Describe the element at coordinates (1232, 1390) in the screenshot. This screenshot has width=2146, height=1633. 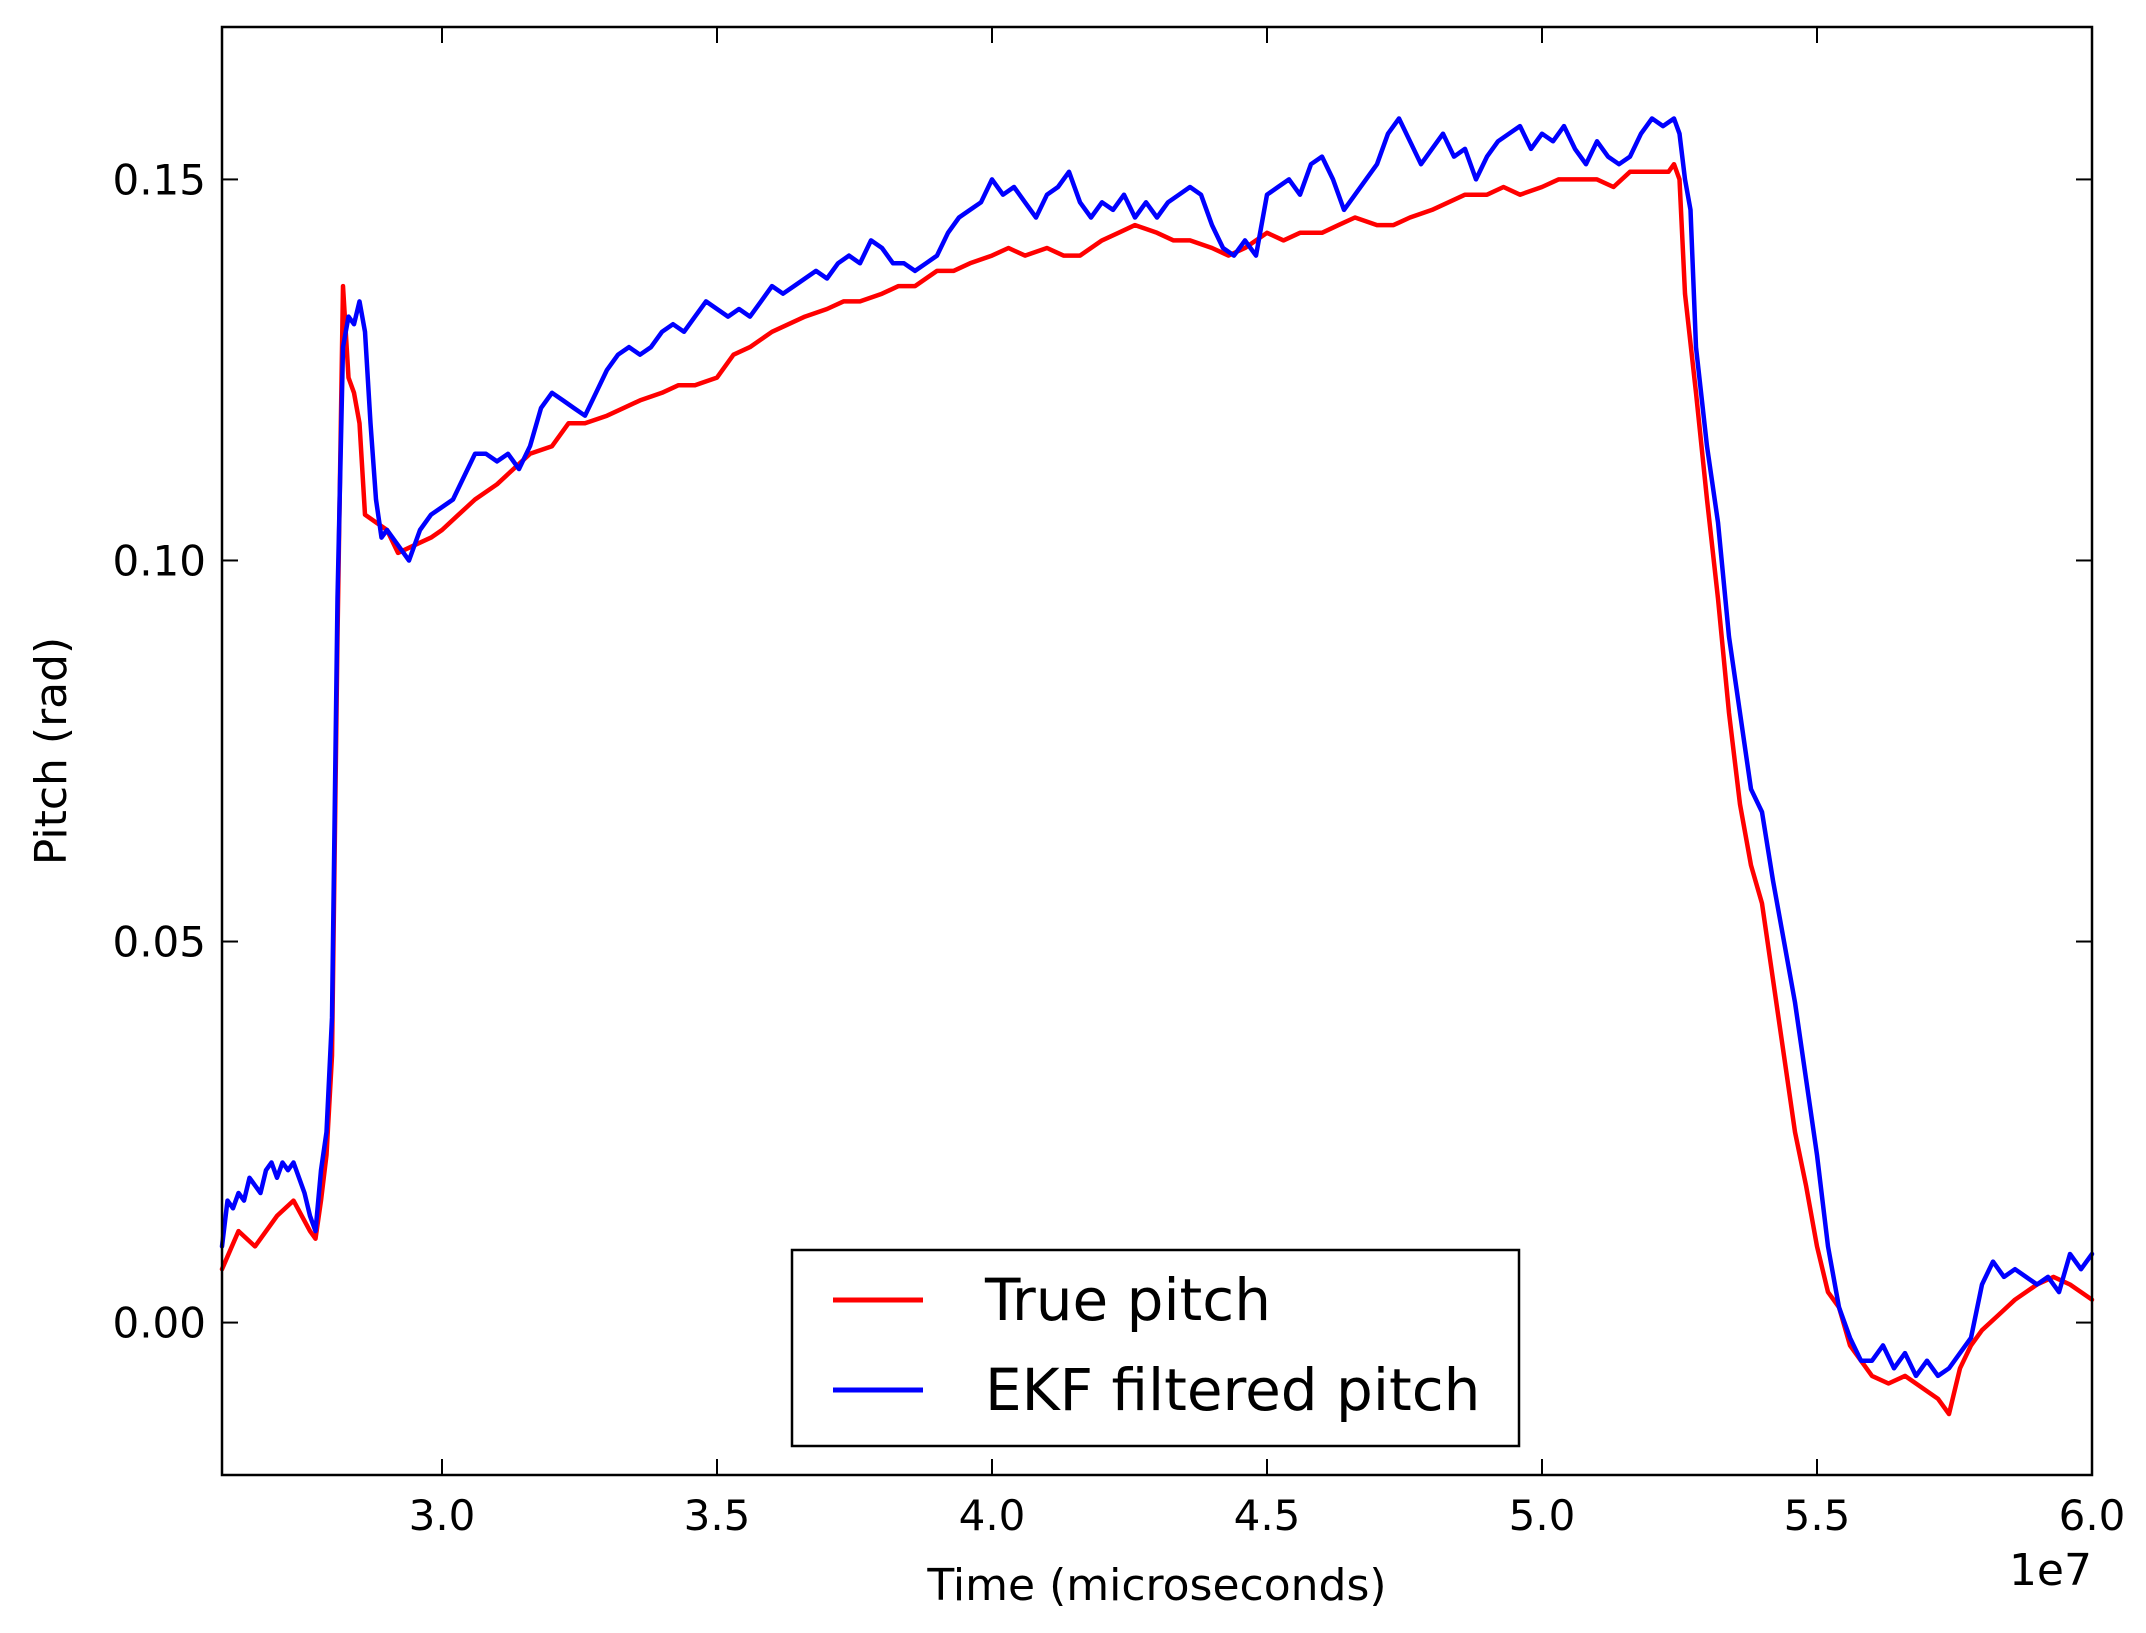
I see `legend-label-ekf-filtered-pitch: EKF filtered pitch` at that location.